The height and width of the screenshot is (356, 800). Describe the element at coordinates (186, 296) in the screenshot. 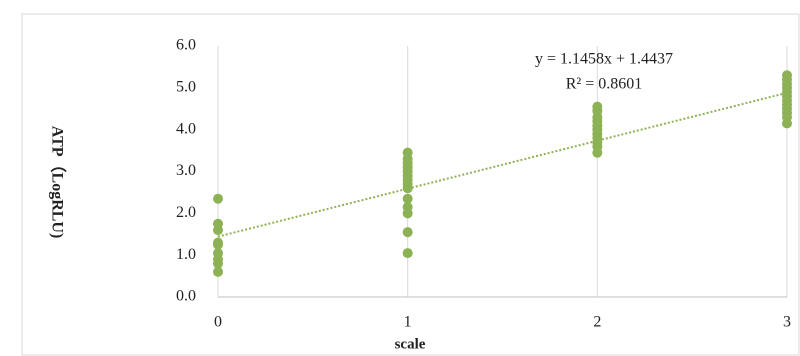

I see `y-tick-label: 0.0` at that location.